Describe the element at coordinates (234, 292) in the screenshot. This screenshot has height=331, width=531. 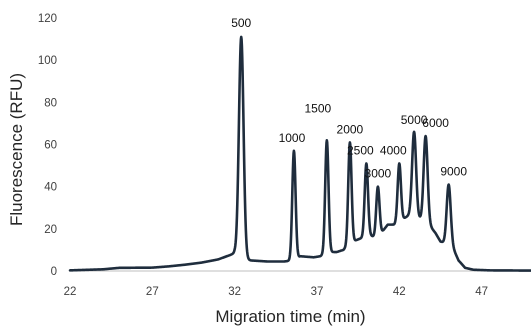
I see `x-tick-label: 32` at that location.